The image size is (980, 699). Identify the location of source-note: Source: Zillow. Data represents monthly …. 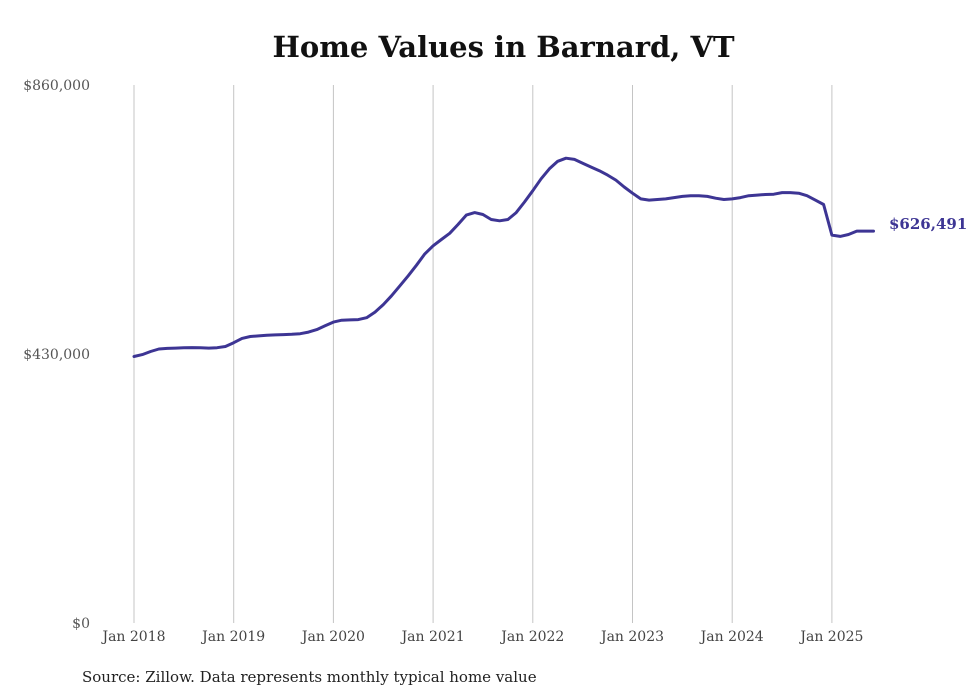
(309, 677).